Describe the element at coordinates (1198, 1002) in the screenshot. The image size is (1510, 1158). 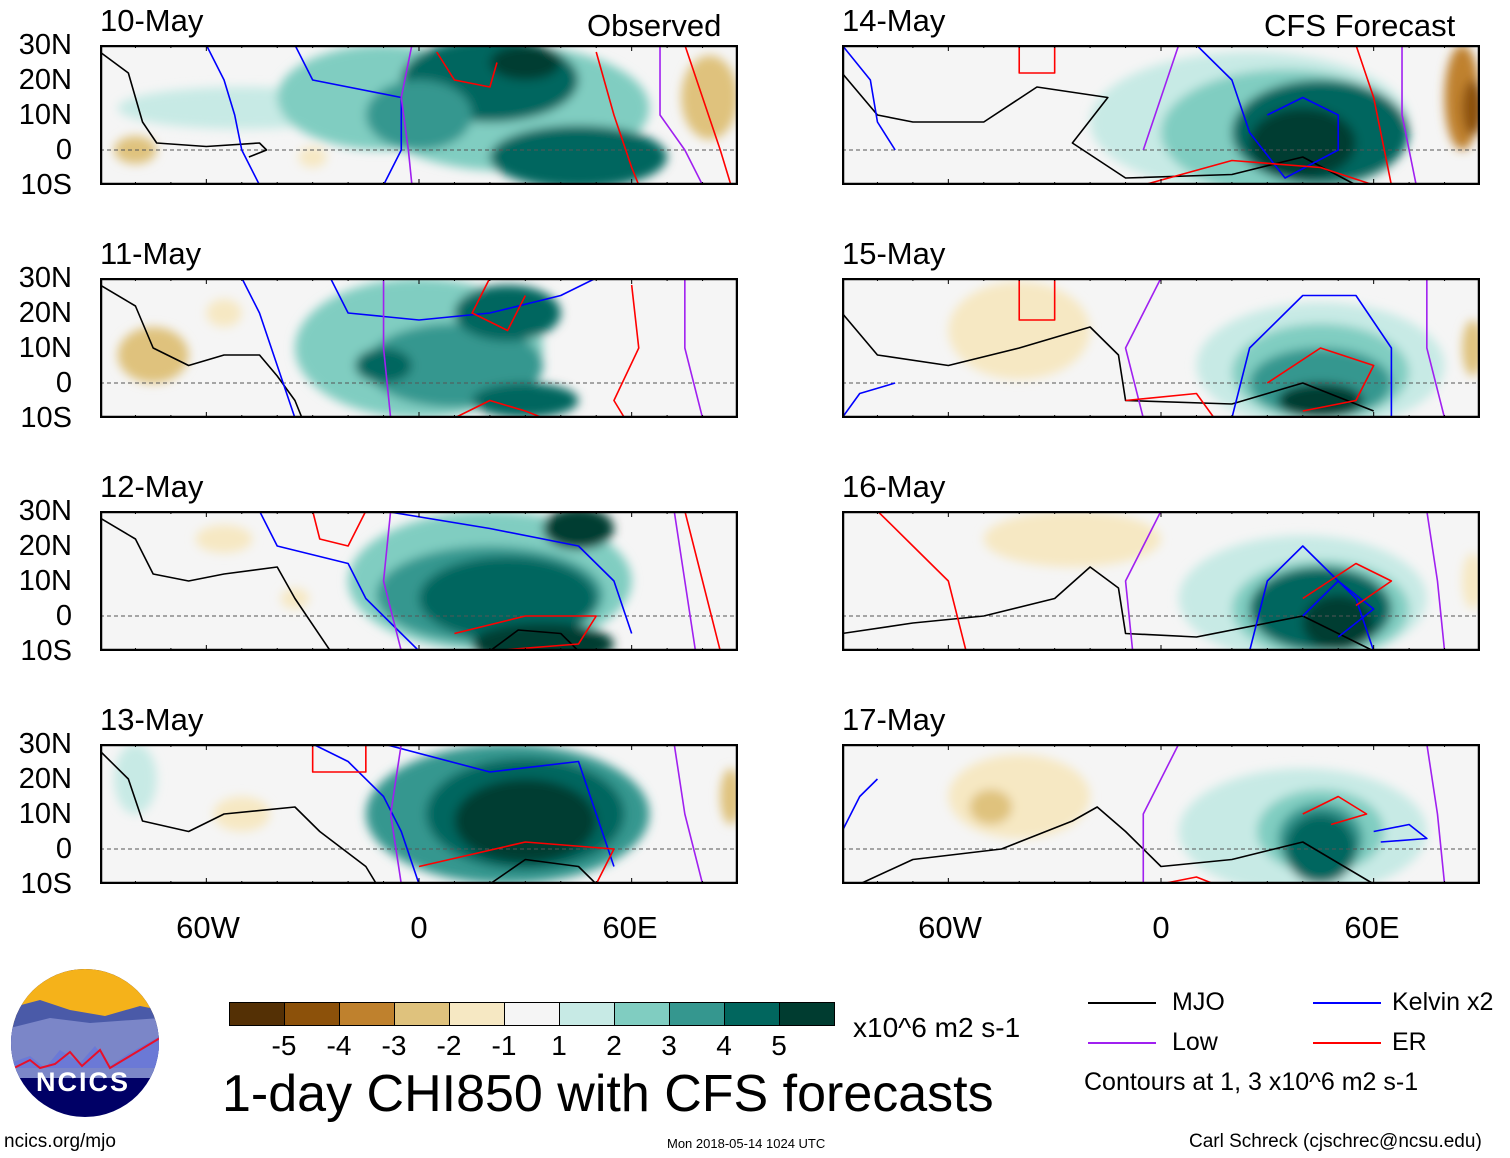
I see `legend-mjo-label: MJO` at that location.